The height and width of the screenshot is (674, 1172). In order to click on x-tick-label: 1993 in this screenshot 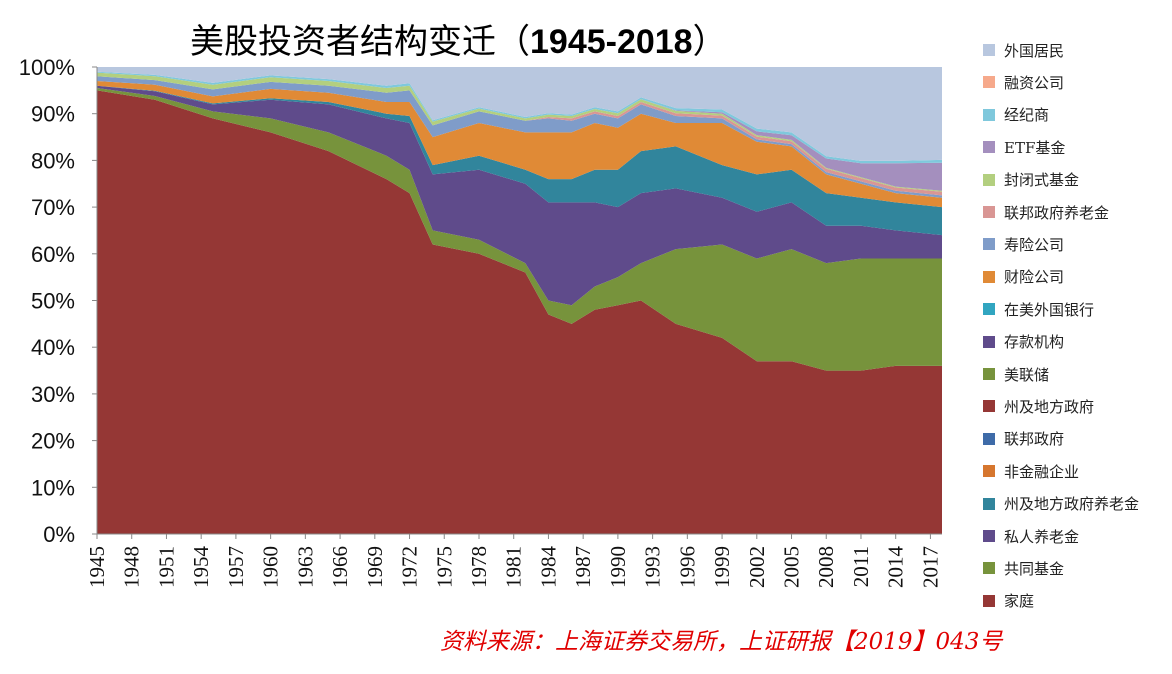, I will do `click(653, 567)`.